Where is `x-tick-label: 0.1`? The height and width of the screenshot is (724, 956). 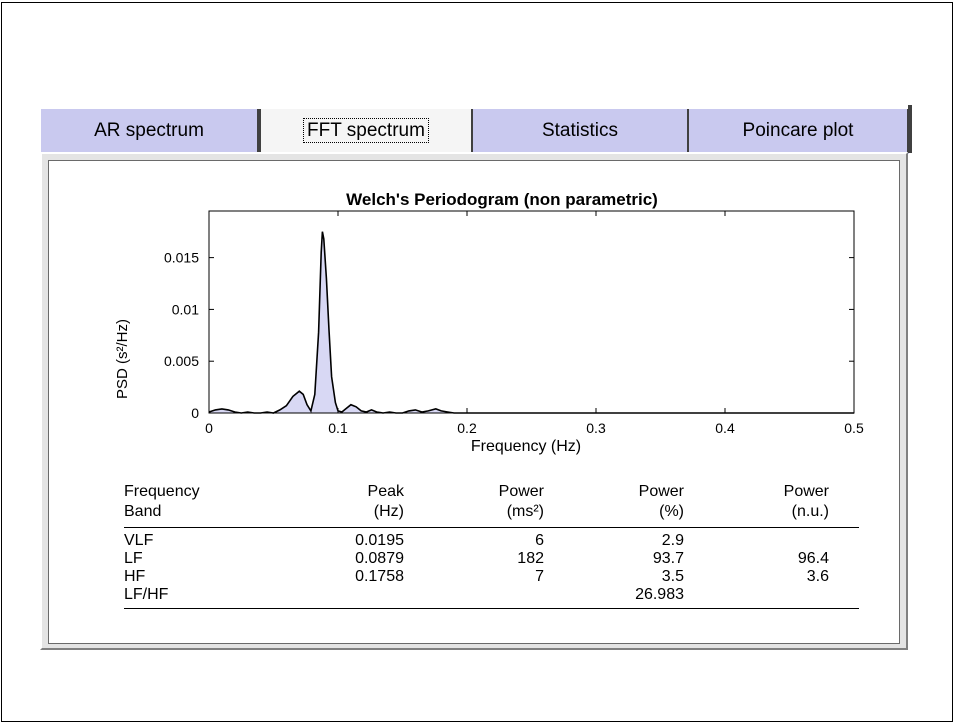
x-tick-label: 0.1 is located at coordinates (338, 428).